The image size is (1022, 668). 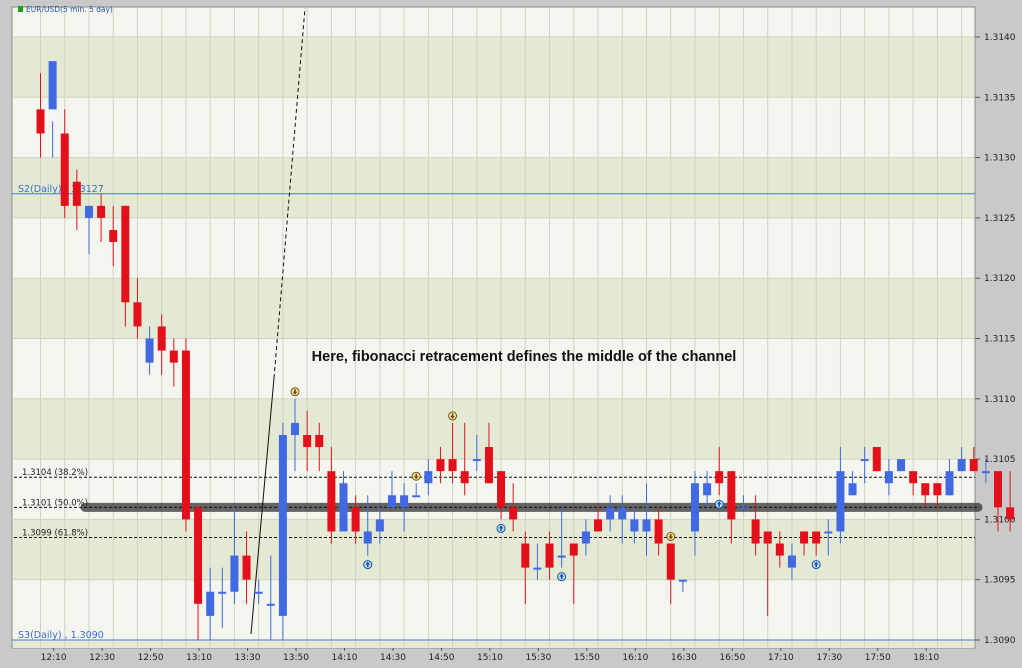 What do you see at coordinates (345, 658) in the screenshot?
I see `x-tick-label: 14:10` at bounding box center [345, 658].